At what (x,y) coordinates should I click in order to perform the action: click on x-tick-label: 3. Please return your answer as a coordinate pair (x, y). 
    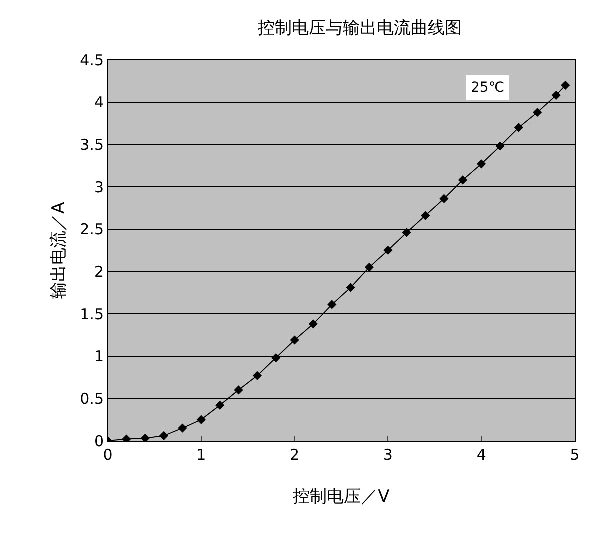
    Looking at the image, I should click on (388, 455).